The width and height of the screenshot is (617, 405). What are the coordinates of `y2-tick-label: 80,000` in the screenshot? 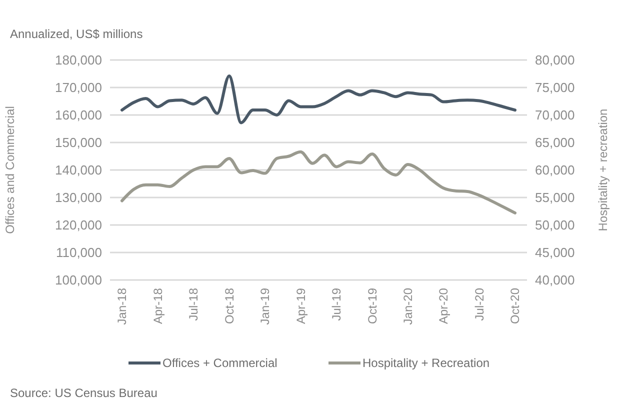 It's located at (555, 60).